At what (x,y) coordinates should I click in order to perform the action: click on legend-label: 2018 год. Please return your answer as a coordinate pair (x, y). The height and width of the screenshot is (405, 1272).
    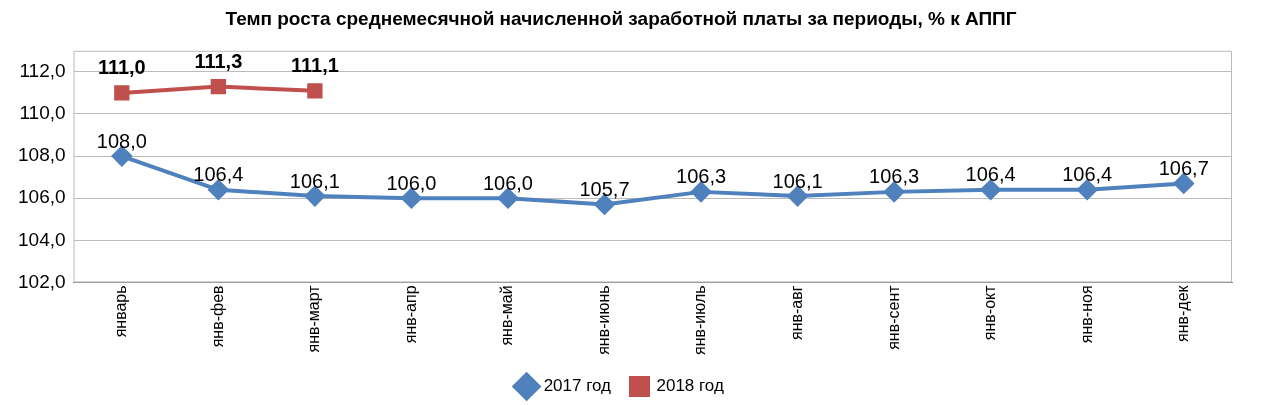
    Looking at the image, I should click on (690, 386).